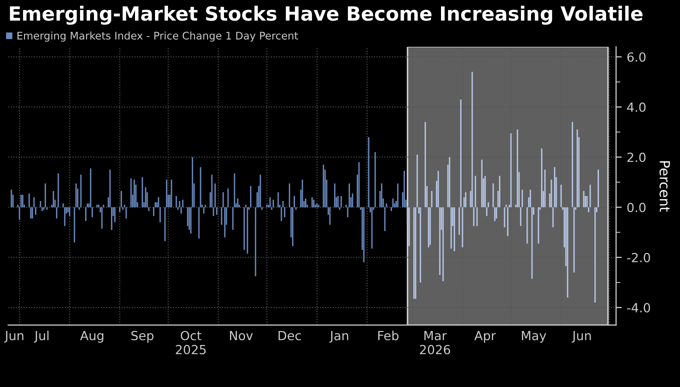 This screenshot has height=387, width=680. Describe the element at coordinates (326, 15) in the screenshot. I see `chart-title: Emerging-Market Stocks Have Become Increasing Volatile` at that location.